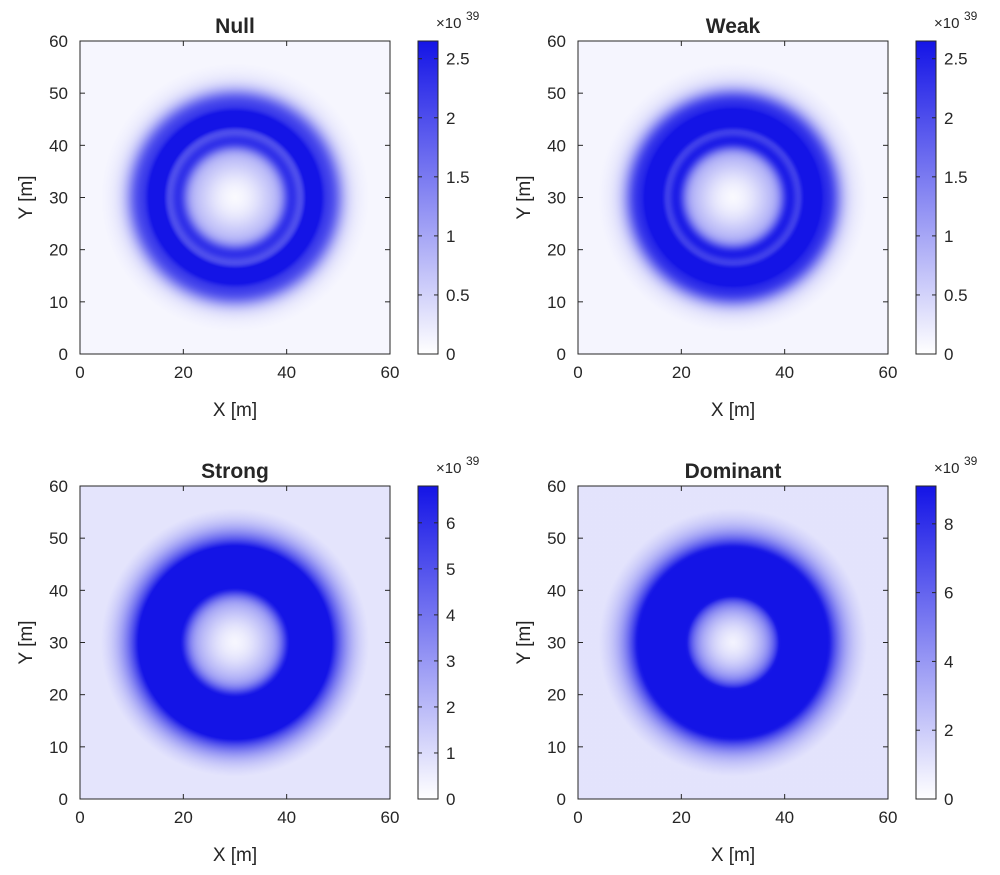 The width and height of the screenshot is (1000, 875). Describe the element at coordinates (450, 661) in the screenshot. I see `colorbar-tick-label: 3` at that location.